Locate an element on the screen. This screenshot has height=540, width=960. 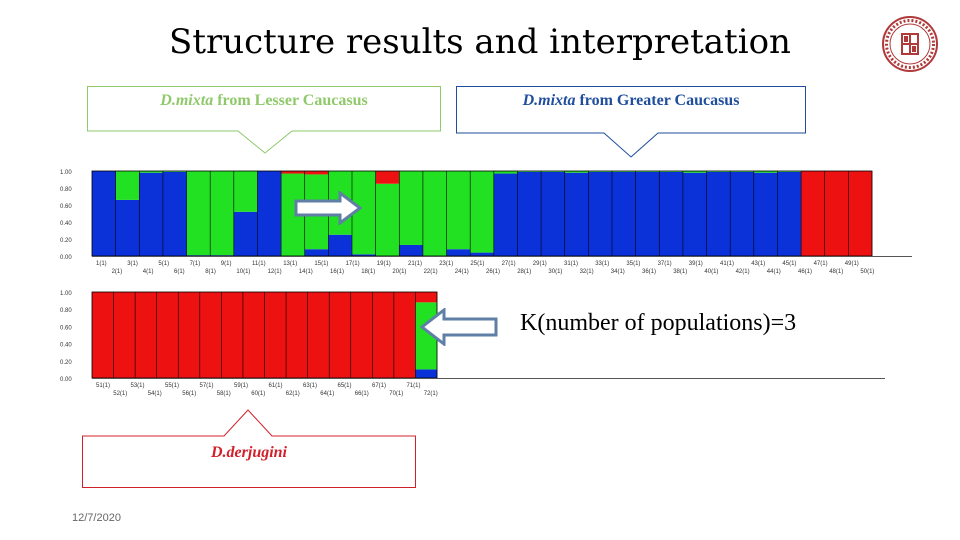
chart1-xtick-label: 16(1) is located at coordinates (337, 272).